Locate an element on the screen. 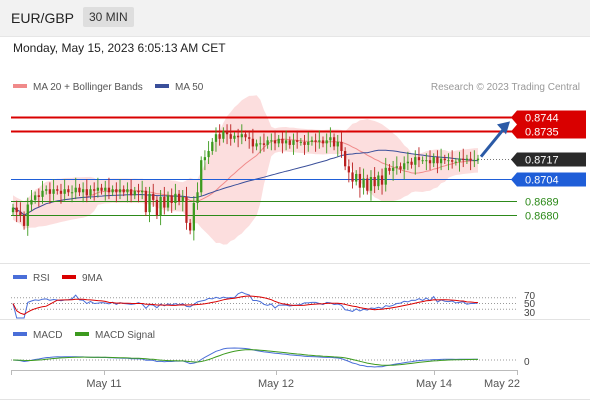 Image resolution: width=590 pixels, height=400 pixels. rsi-level-50: 50 is located at coordinates (530, 304).